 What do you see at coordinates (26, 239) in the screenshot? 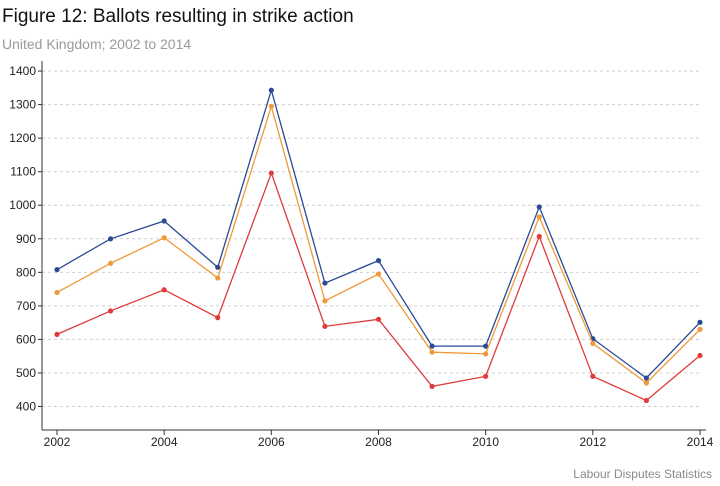
I see `y-tick-label-900: 900` at bounding box center [26, 239].